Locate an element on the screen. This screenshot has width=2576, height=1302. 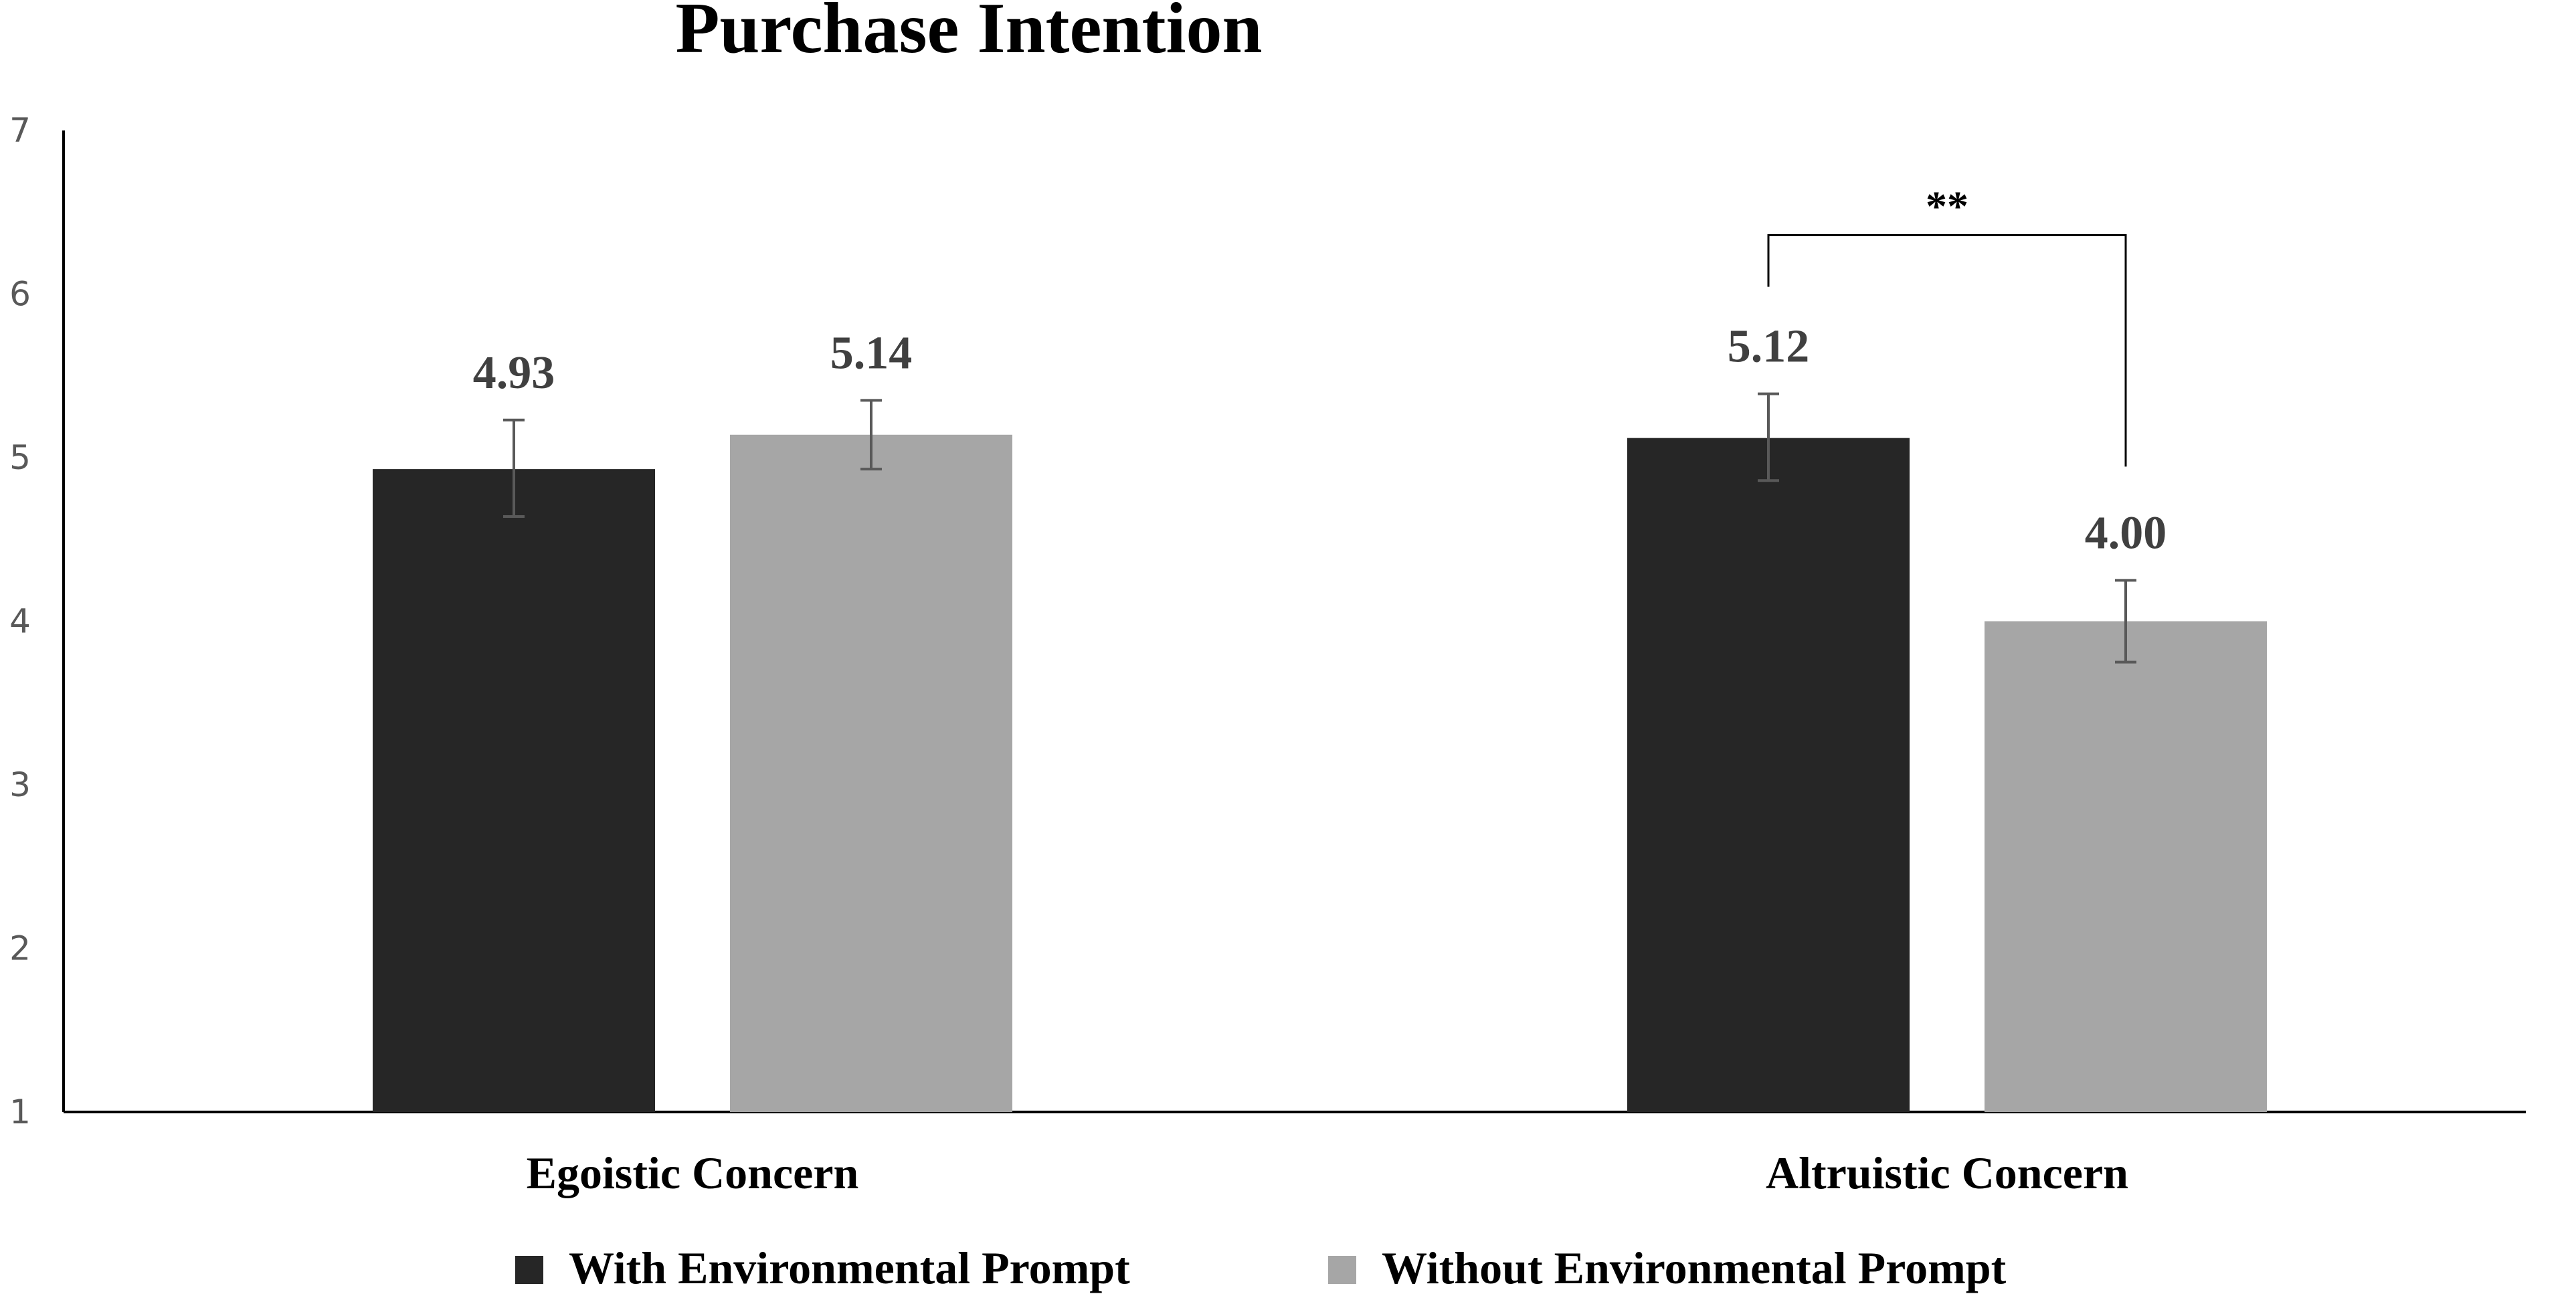
legend-item: Without Environmental Prompt is located at coordinates (1667, 1267).